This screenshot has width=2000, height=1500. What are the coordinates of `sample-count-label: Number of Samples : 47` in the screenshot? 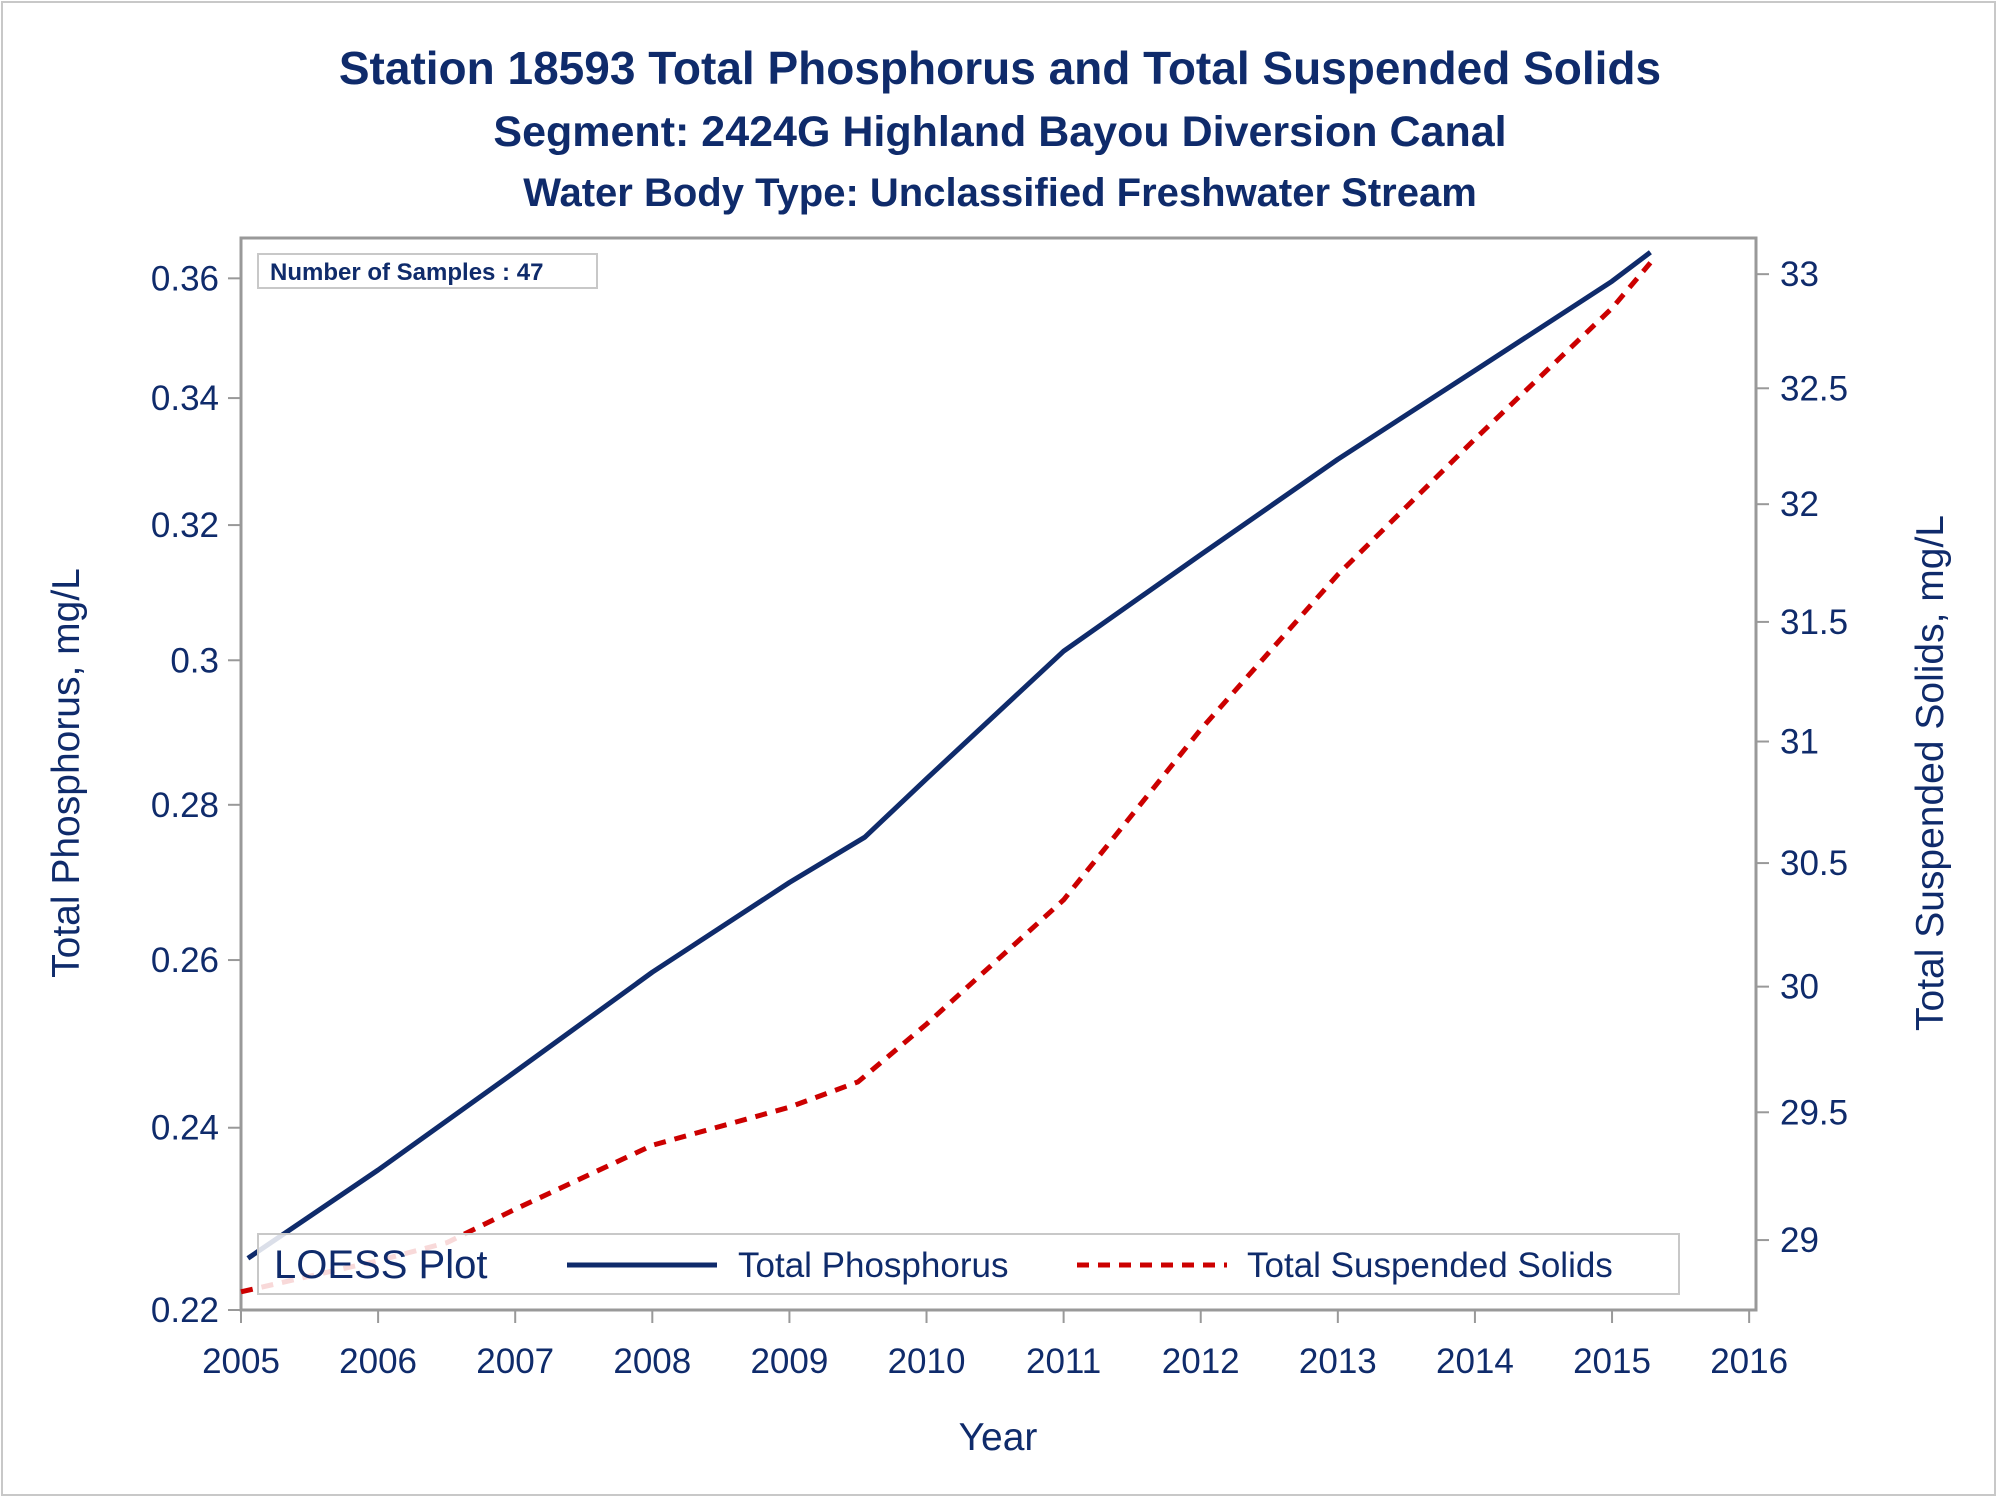 It's located at (406, 272).